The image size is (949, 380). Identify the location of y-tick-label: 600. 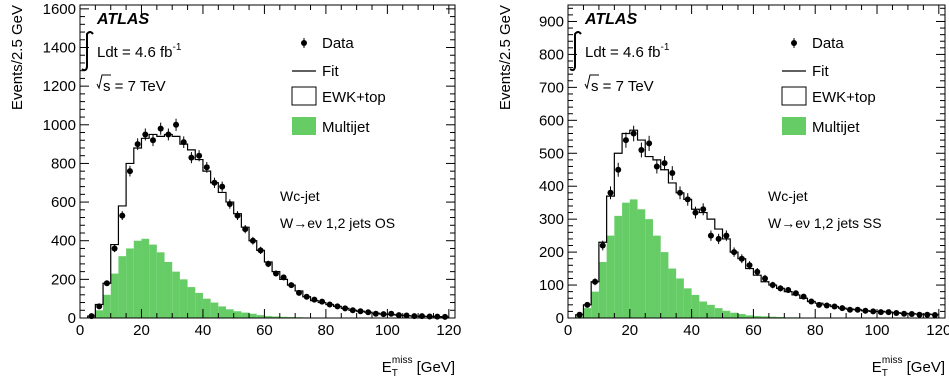
(551, 120).